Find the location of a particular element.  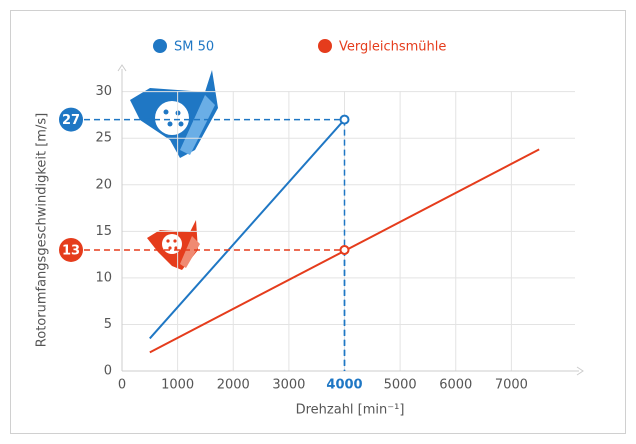

x-tick-label: 7000 is located at coordinates (511, 385).